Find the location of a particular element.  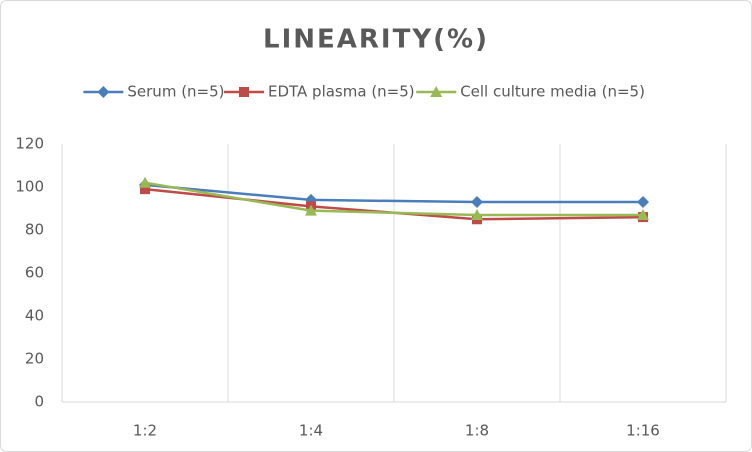

y-tick-label: 60 is located at coordinates (34, 273).